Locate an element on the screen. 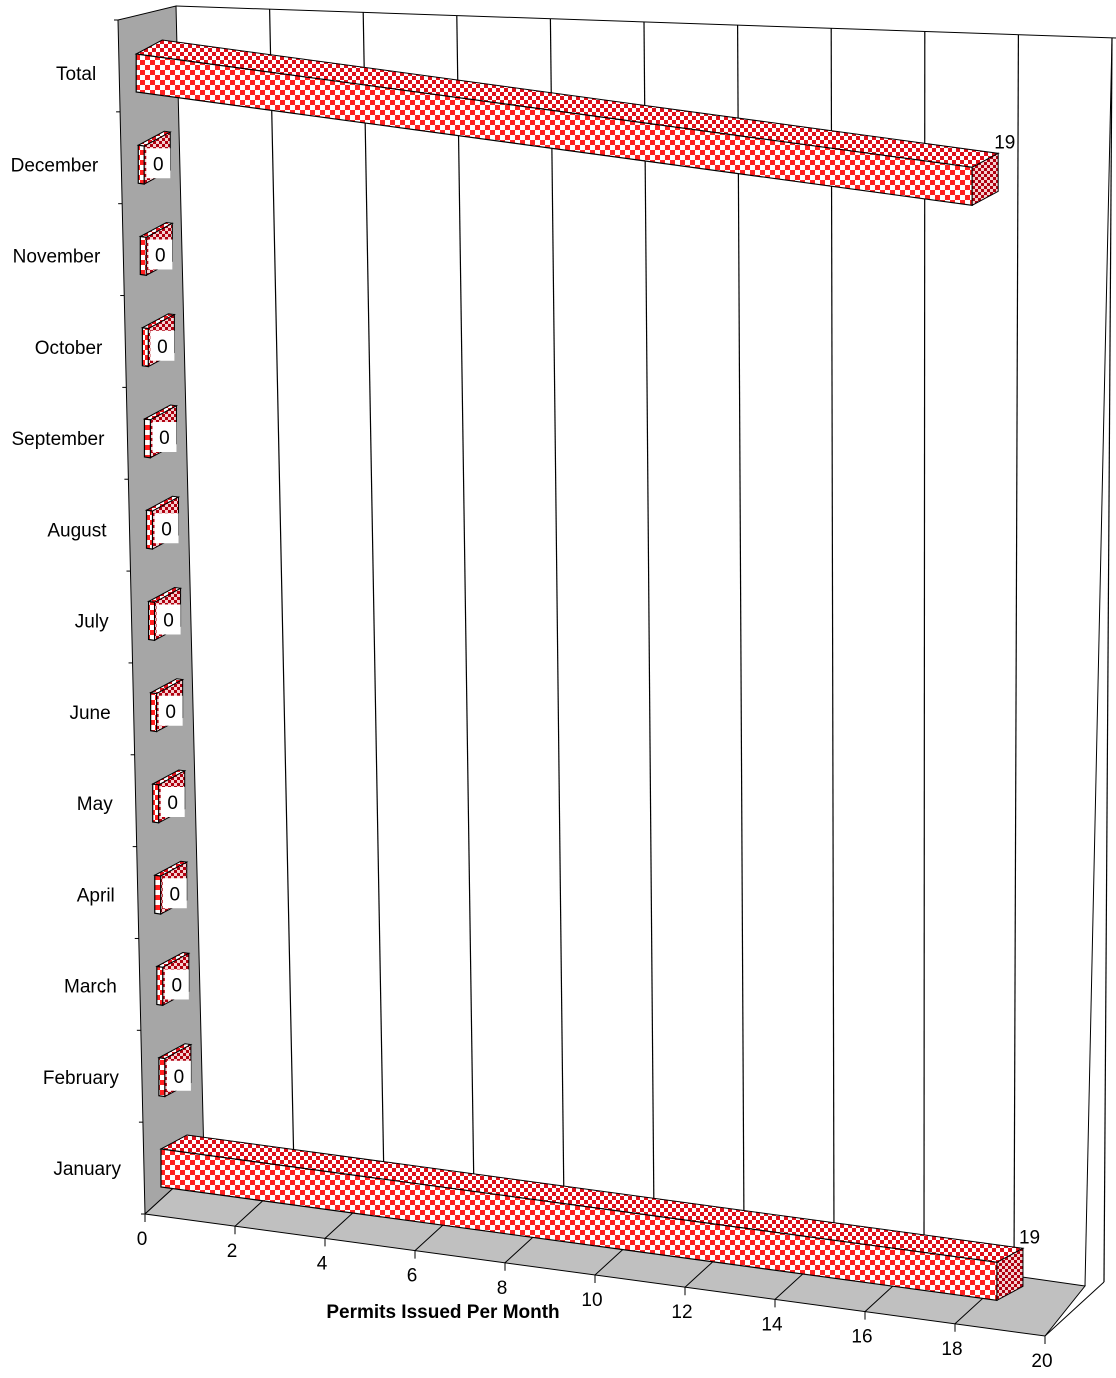 The image size is (1116, 1378). x-tick-label: 10 is located at coordinates (591, 1300).